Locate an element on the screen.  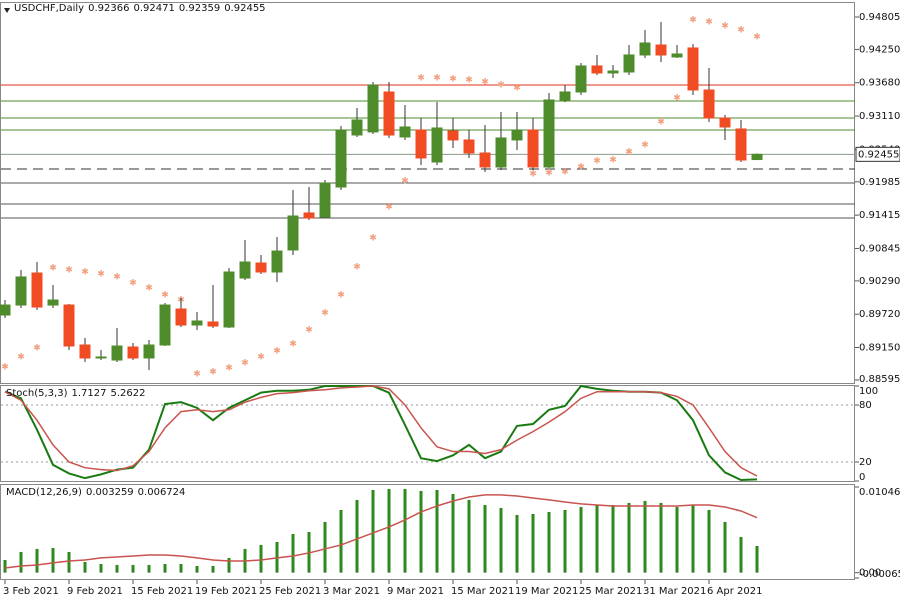
stoch-header: Stoch(5,3,3) 1.7127 5.2622 is located at coordinates (79, 393).